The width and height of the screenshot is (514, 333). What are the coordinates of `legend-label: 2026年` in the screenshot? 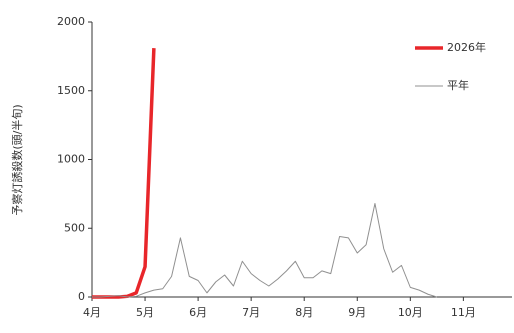 It's located at (466, 47).